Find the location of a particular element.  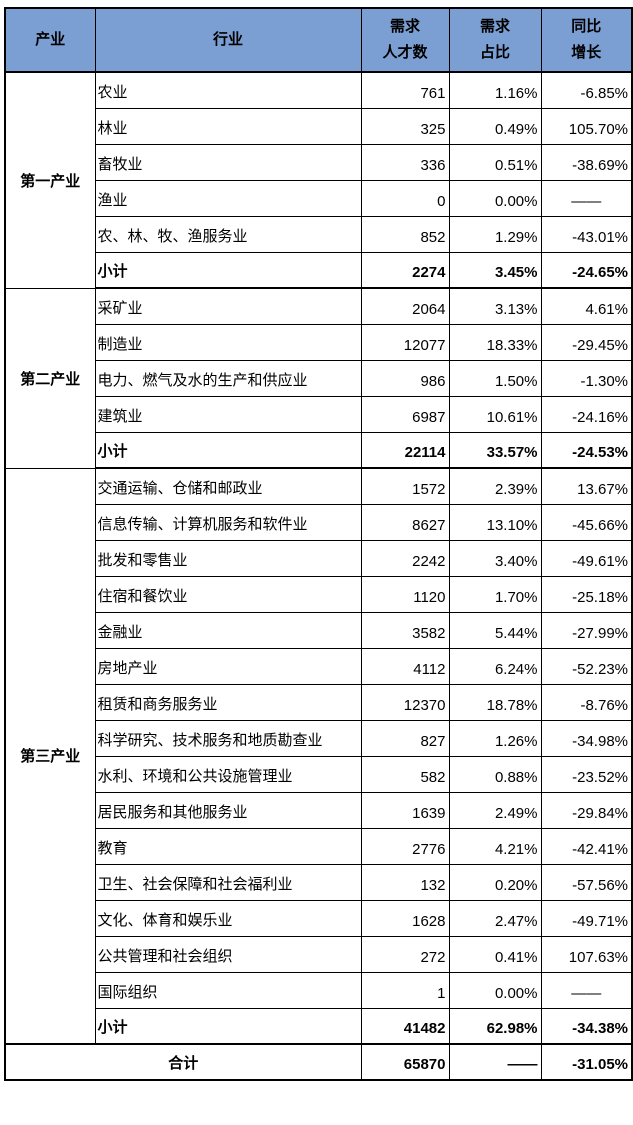

share-cell: 3.45% is located at coordinates (495, 270).